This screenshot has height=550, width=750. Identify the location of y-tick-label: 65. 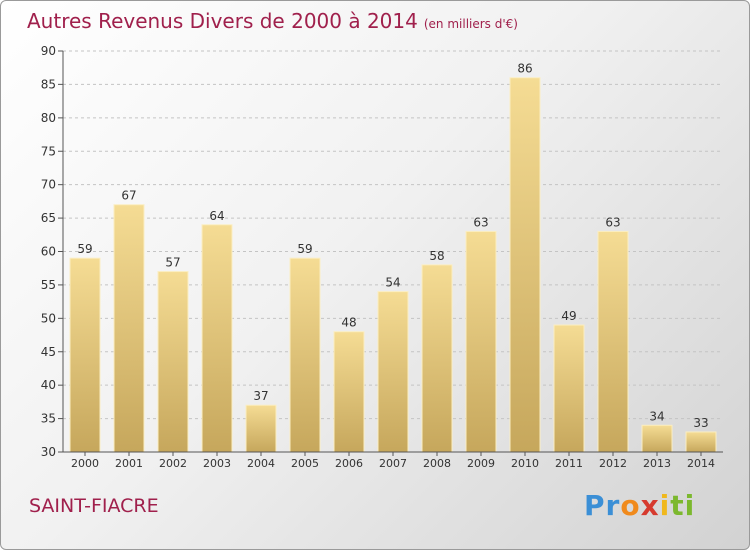
(48, 218).